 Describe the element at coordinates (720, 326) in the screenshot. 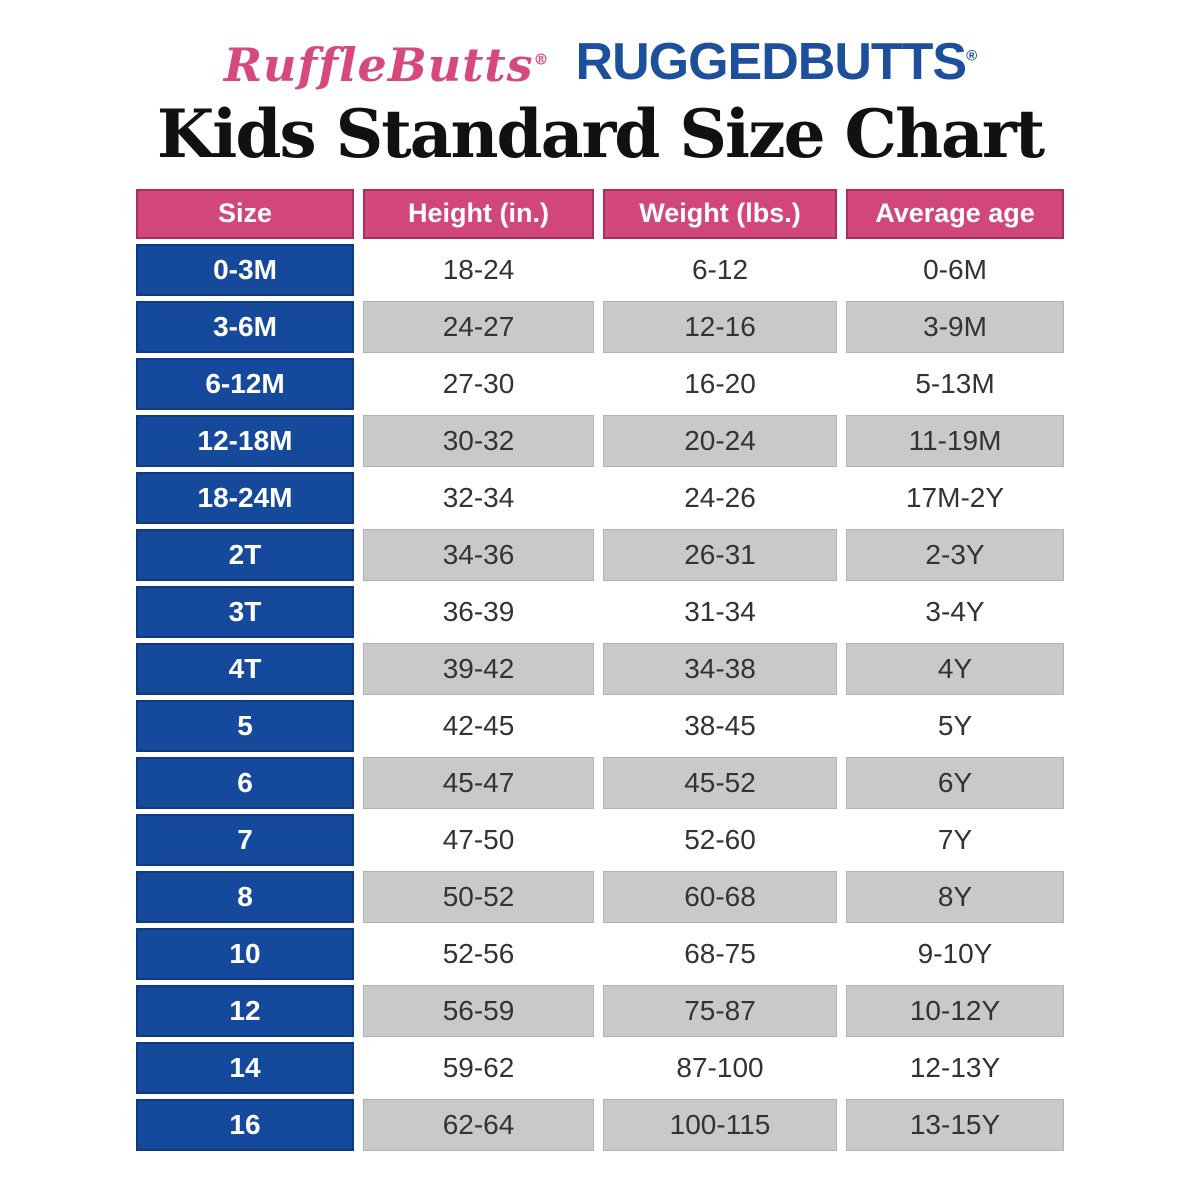

I see `weight-cell: 12-16` at that location.